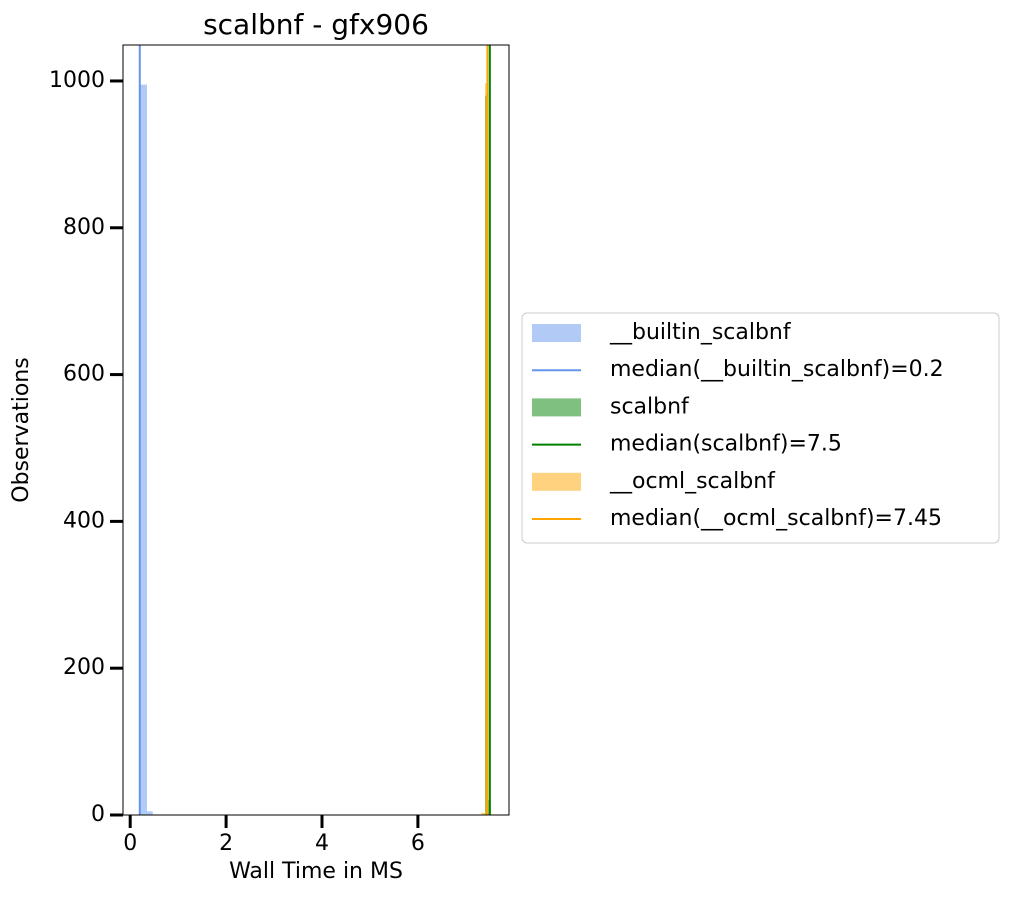 The image size is (1009, 900). I want to click on legend-box, so click(760, 428).